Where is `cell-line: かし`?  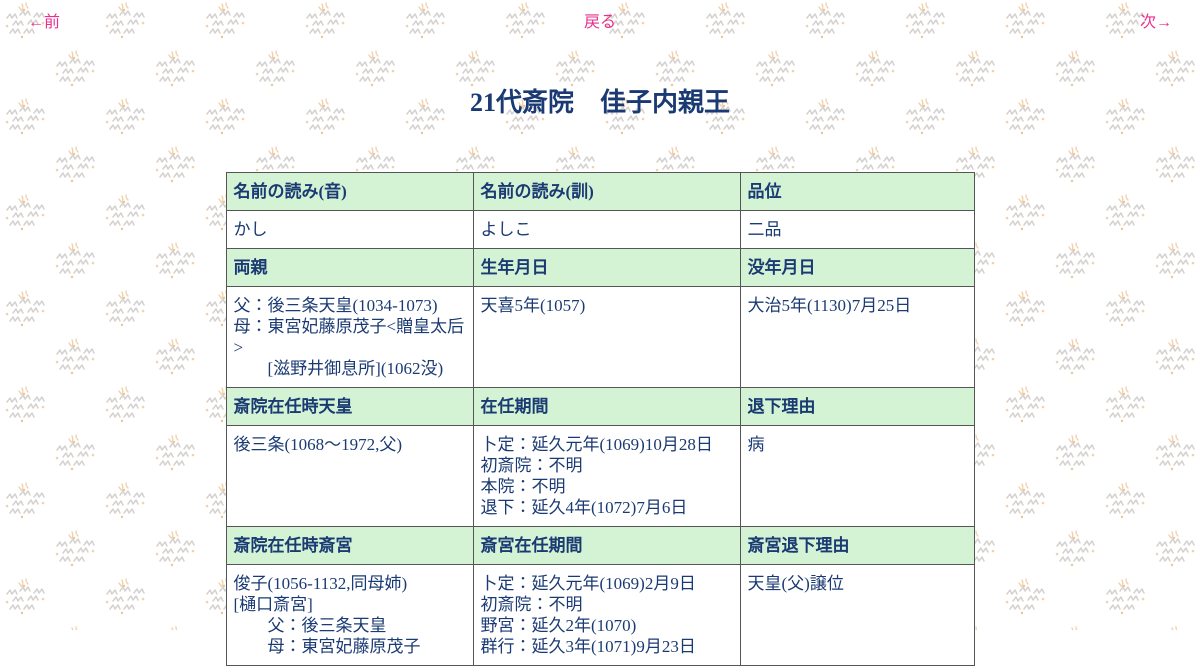
cell-line: かし is located at coordinates (250, 229).